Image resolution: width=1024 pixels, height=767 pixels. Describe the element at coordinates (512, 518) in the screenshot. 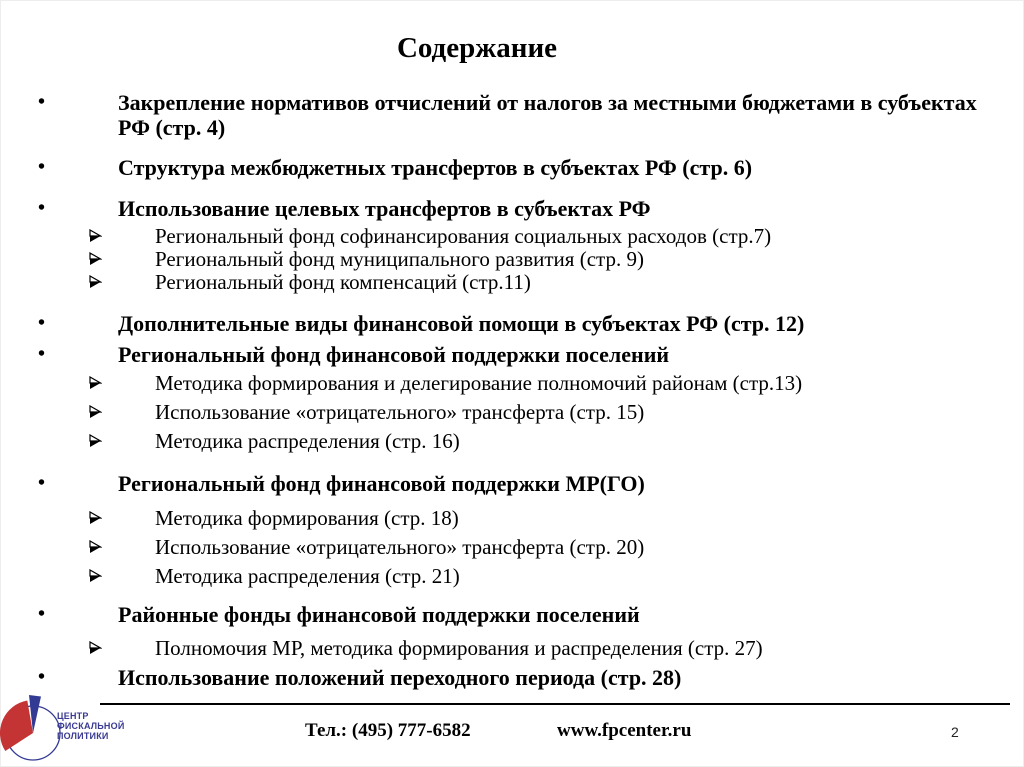

I see `toc-subitem: Методика формирования (стр. 18)` at that location.